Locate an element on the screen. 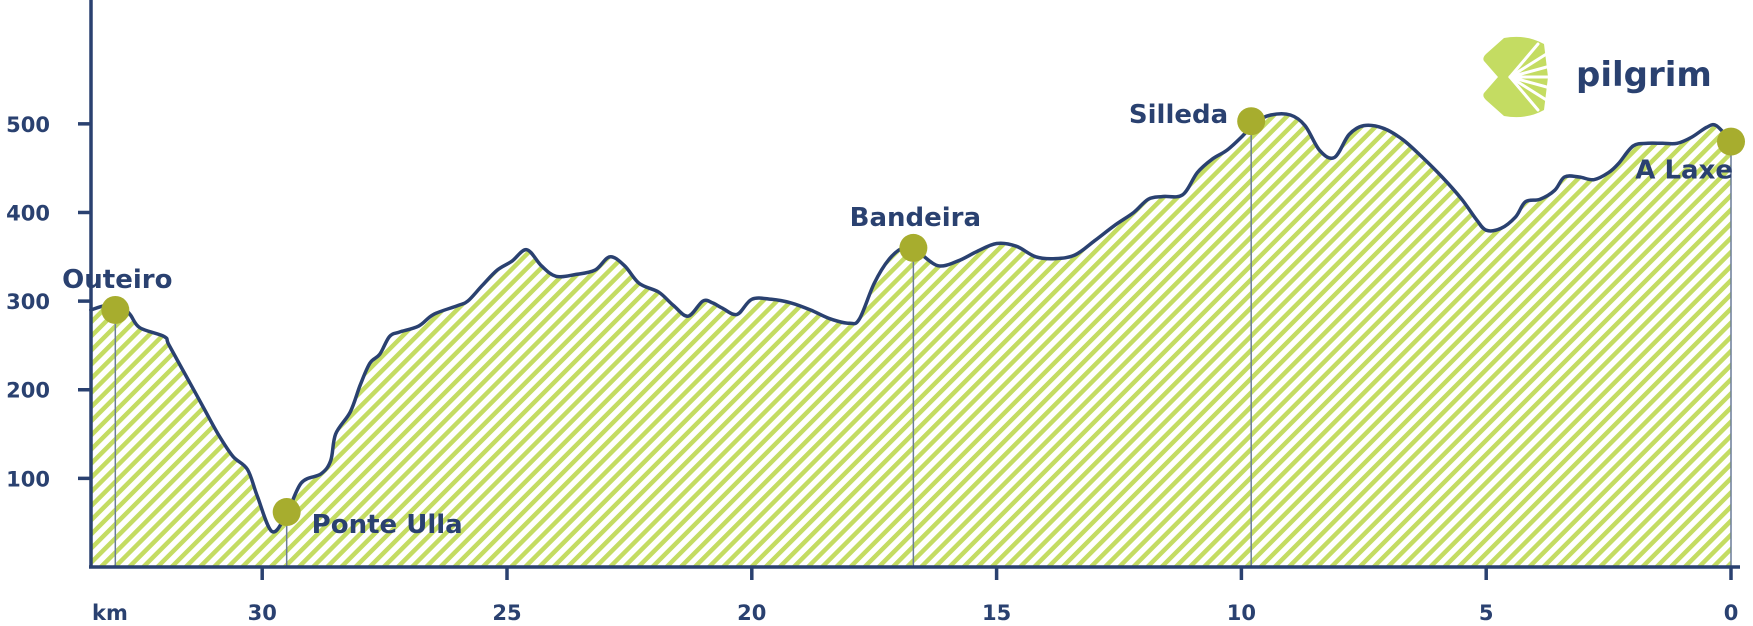  y-tick-label: 300 is located at coordinates (28, 302).